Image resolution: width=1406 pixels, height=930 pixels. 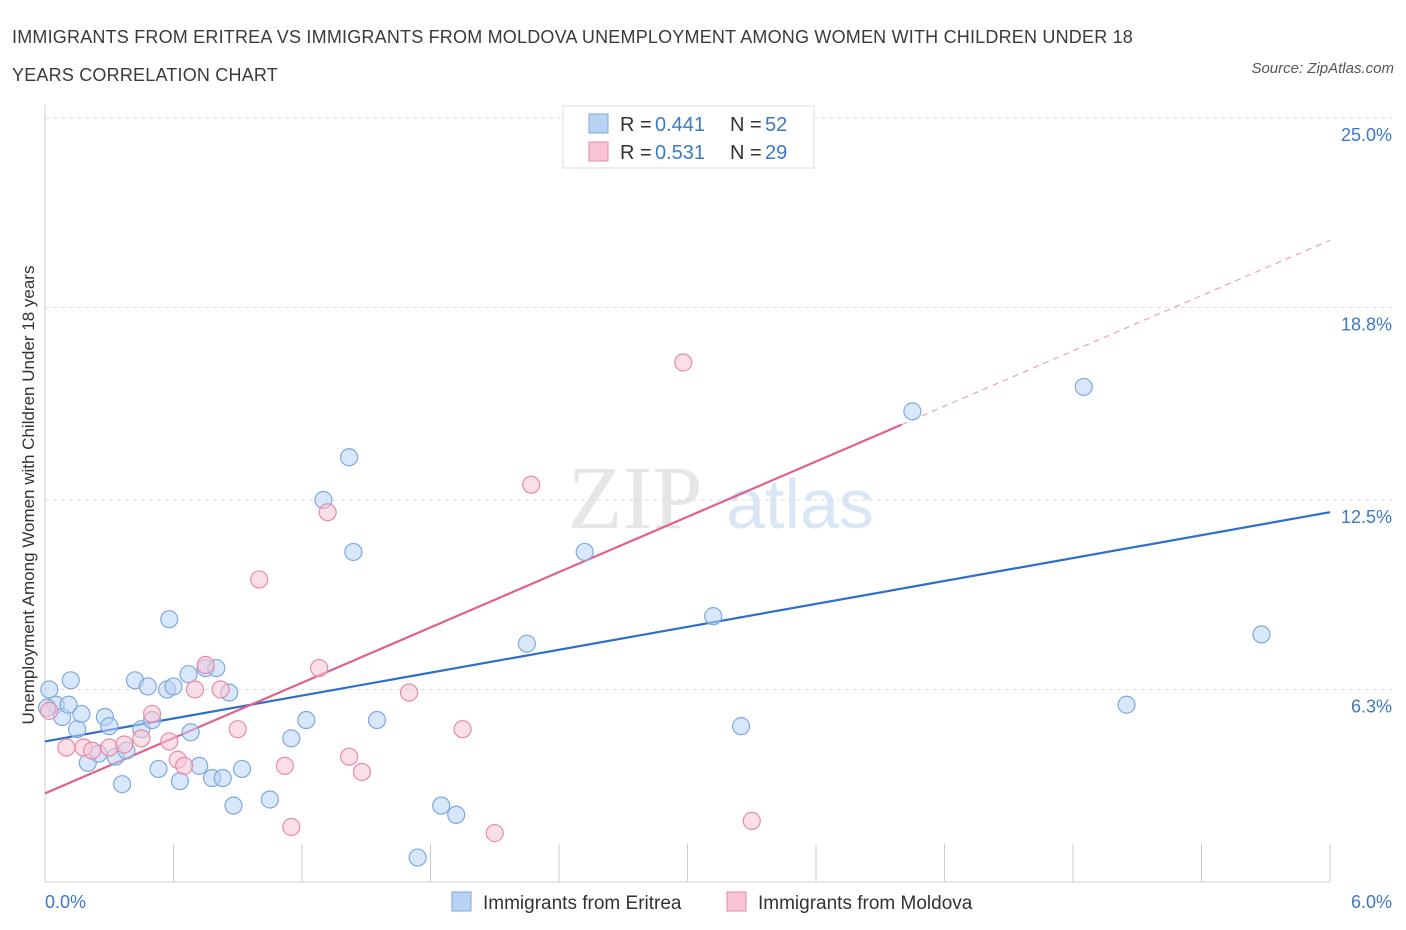 I want to click on source-label: Source: ZipAtlas.com, so click(x=1322, y=68).